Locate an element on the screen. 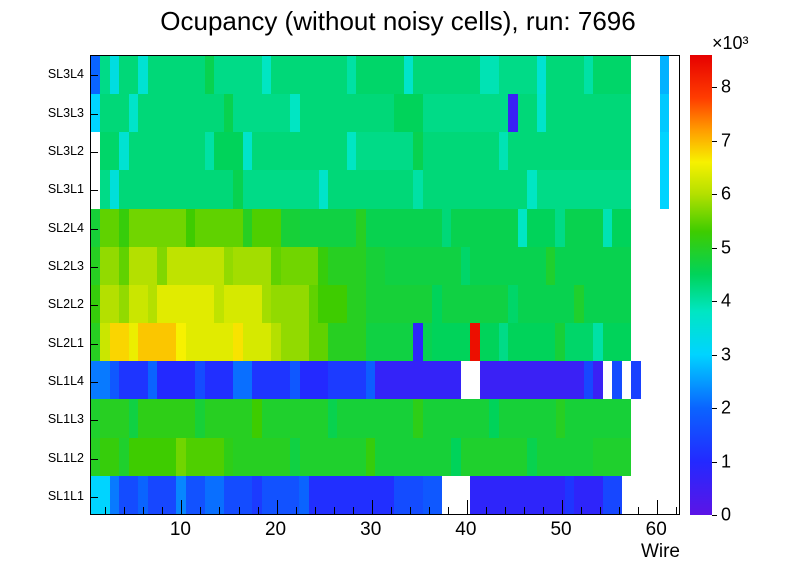 The height and width of the screenshot is (572, 796). colorbar-tick-label: 0 is located at coordinates (726, 514).